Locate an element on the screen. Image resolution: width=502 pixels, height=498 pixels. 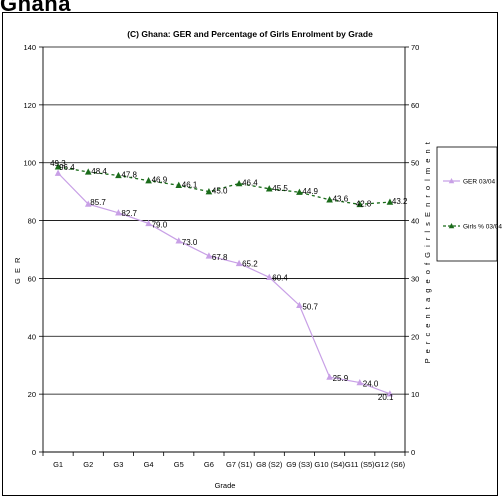
x-axis-label: Grade is located at coordinates (225, 485).